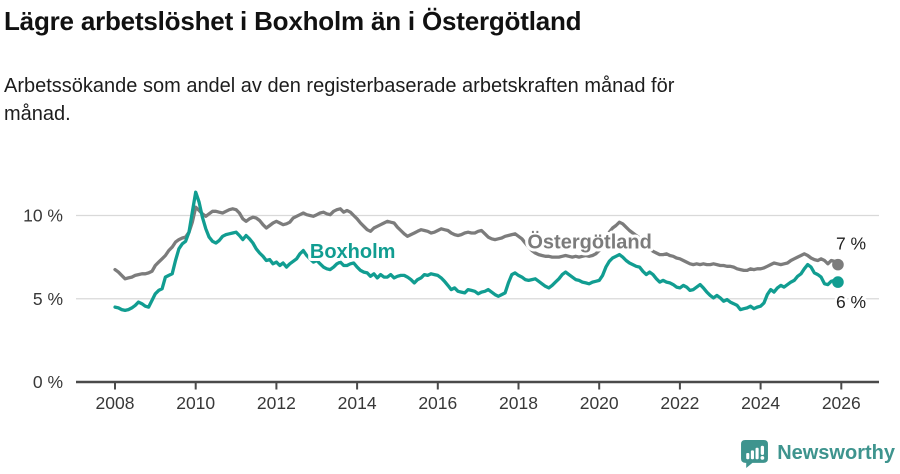  What do you see at coordinates (838, 282) in the screenshot?
I see `series-end-dot-boxholm` at bounding box center [838, 282].